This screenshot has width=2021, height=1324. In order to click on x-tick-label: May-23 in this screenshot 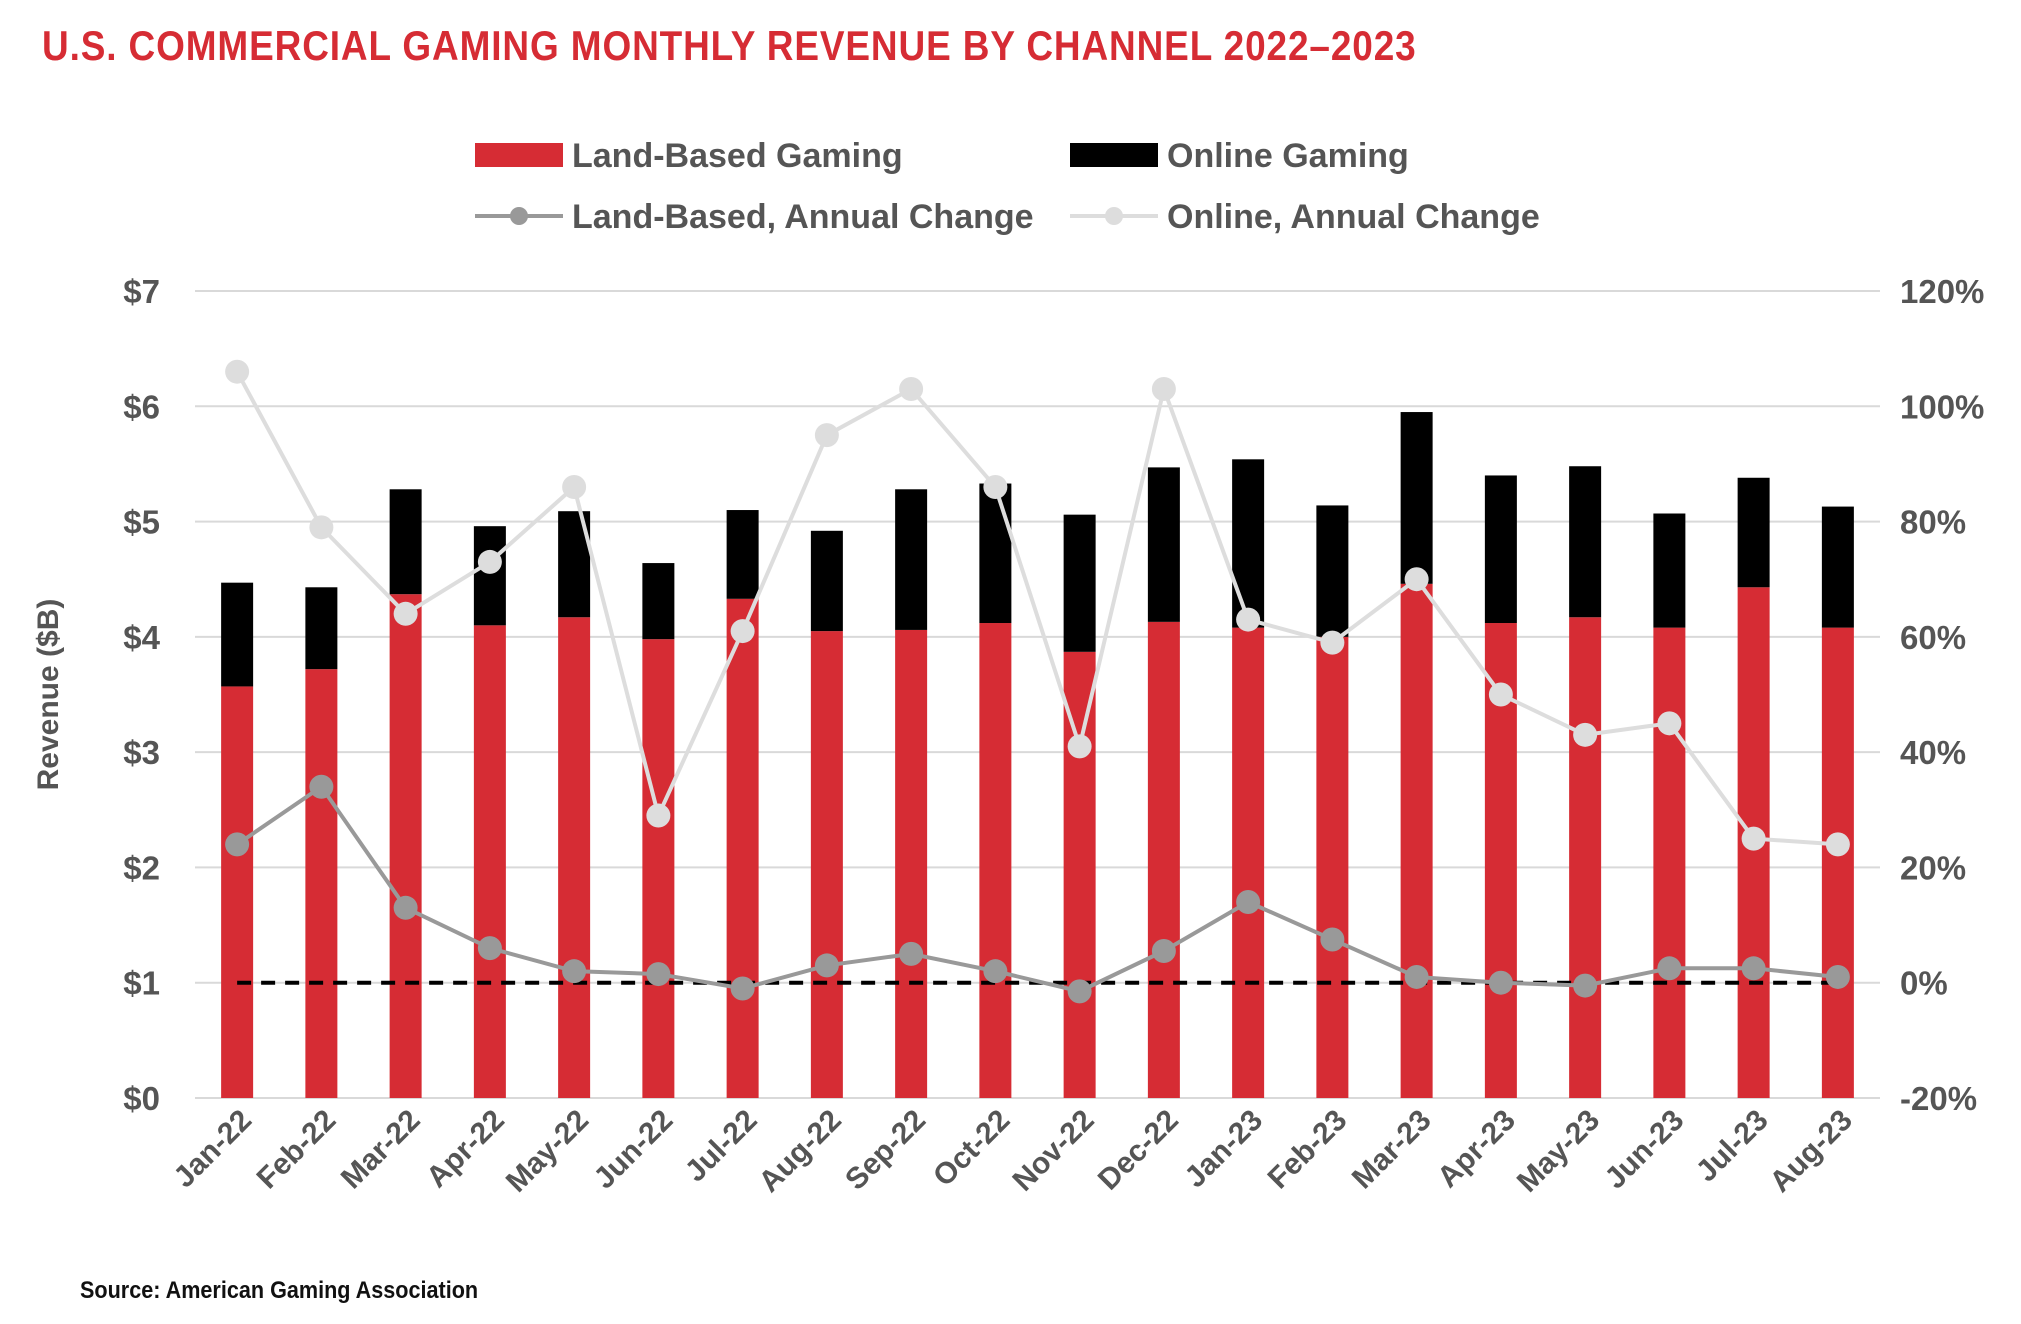, I will do `click(1558, 1151)`.